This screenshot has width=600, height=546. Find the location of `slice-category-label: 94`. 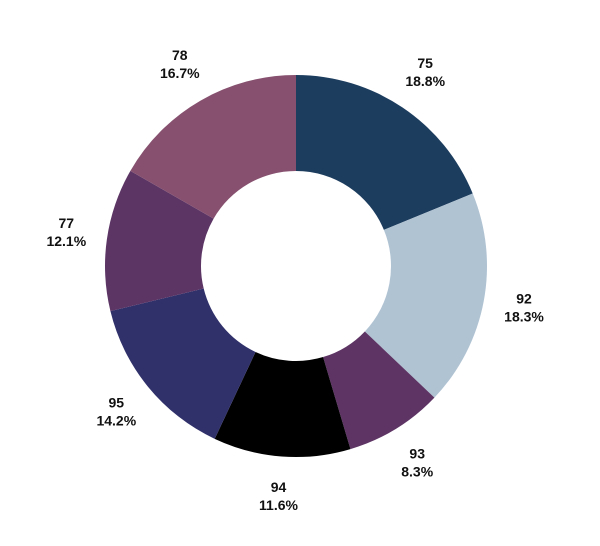

slice-category-label: 94 is located at coordinates (279, 487).